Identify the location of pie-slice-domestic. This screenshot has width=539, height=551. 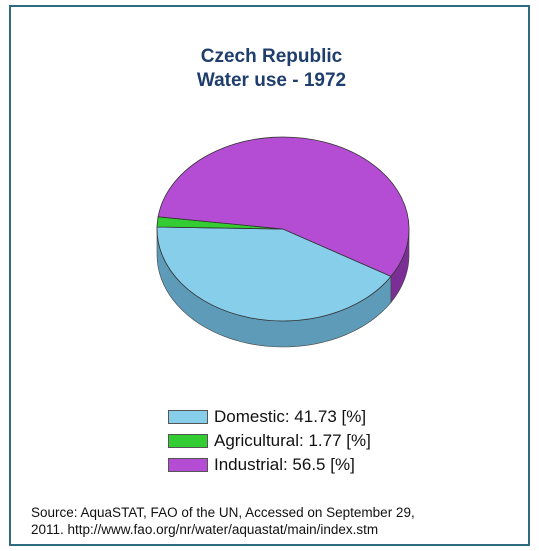
(274, 274).